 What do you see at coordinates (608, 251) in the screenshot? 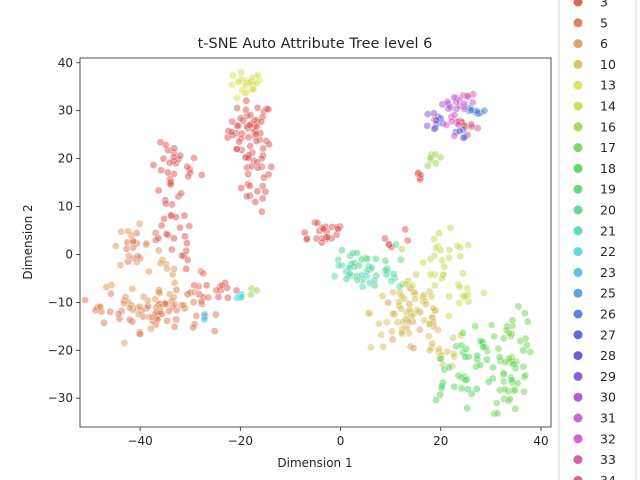
I see `legend-label-22: 22` at bounding box center [608, 251].